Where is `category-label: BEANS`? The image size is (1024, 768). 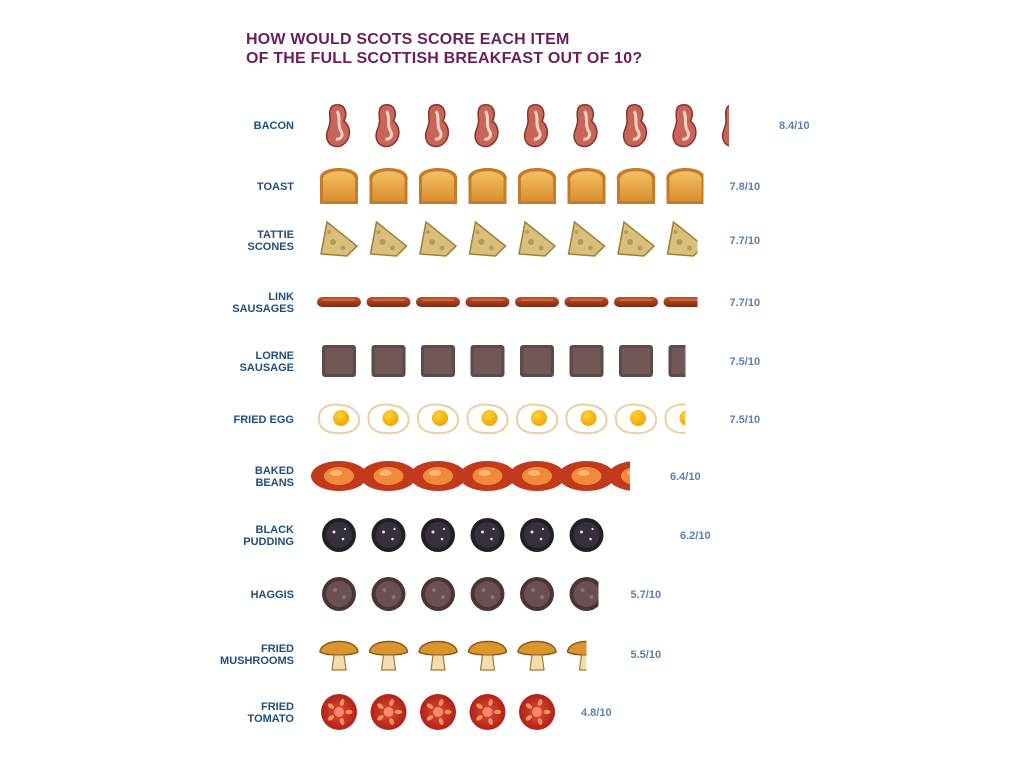
category-label: BEANS is located at coordinates (274, 483).